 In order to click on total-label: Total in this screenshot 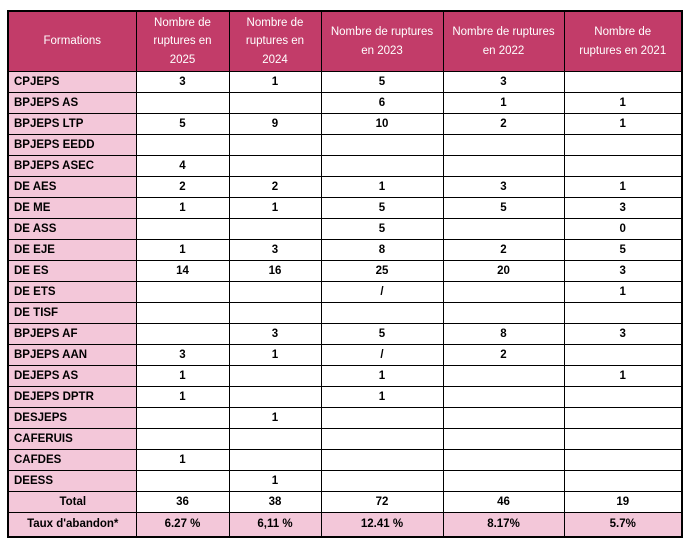, I will do `click(72, 502)`.